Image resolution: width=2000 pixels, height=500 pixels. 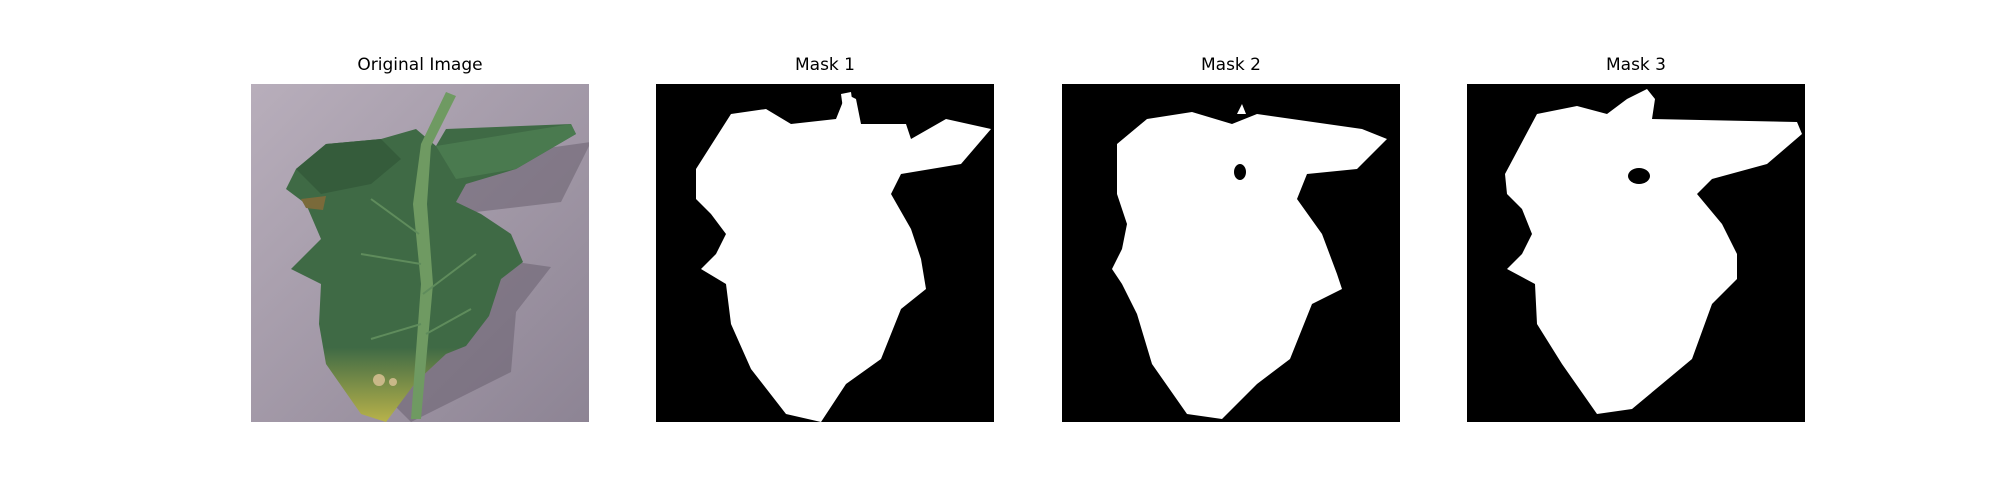 I want to click on panel-title: Mask 2, so click(x=1230, y=65).